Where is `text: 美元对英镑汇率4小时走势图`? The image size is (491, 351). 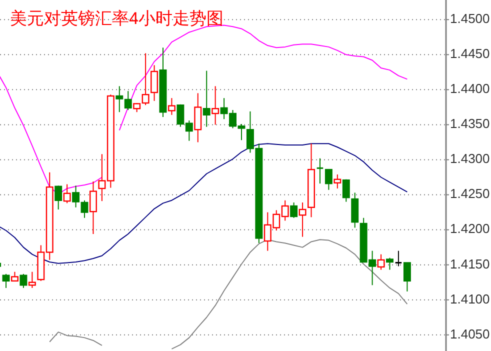
text: 美元对英镑汇率4小时走势图 is located at coordinates (117, 18).